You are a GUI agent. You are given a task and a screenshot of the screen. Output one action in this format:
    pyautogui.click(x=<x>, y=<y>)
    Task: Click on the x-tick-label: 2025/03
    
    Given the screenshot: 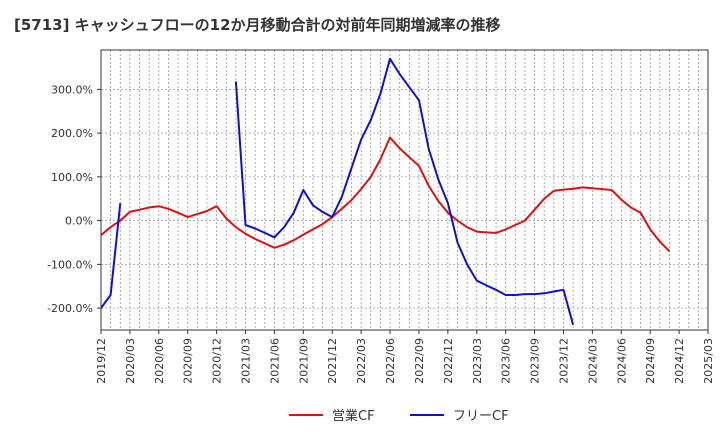 What is the action you would take?
    pyautogui.click(x=708, y=361)
    